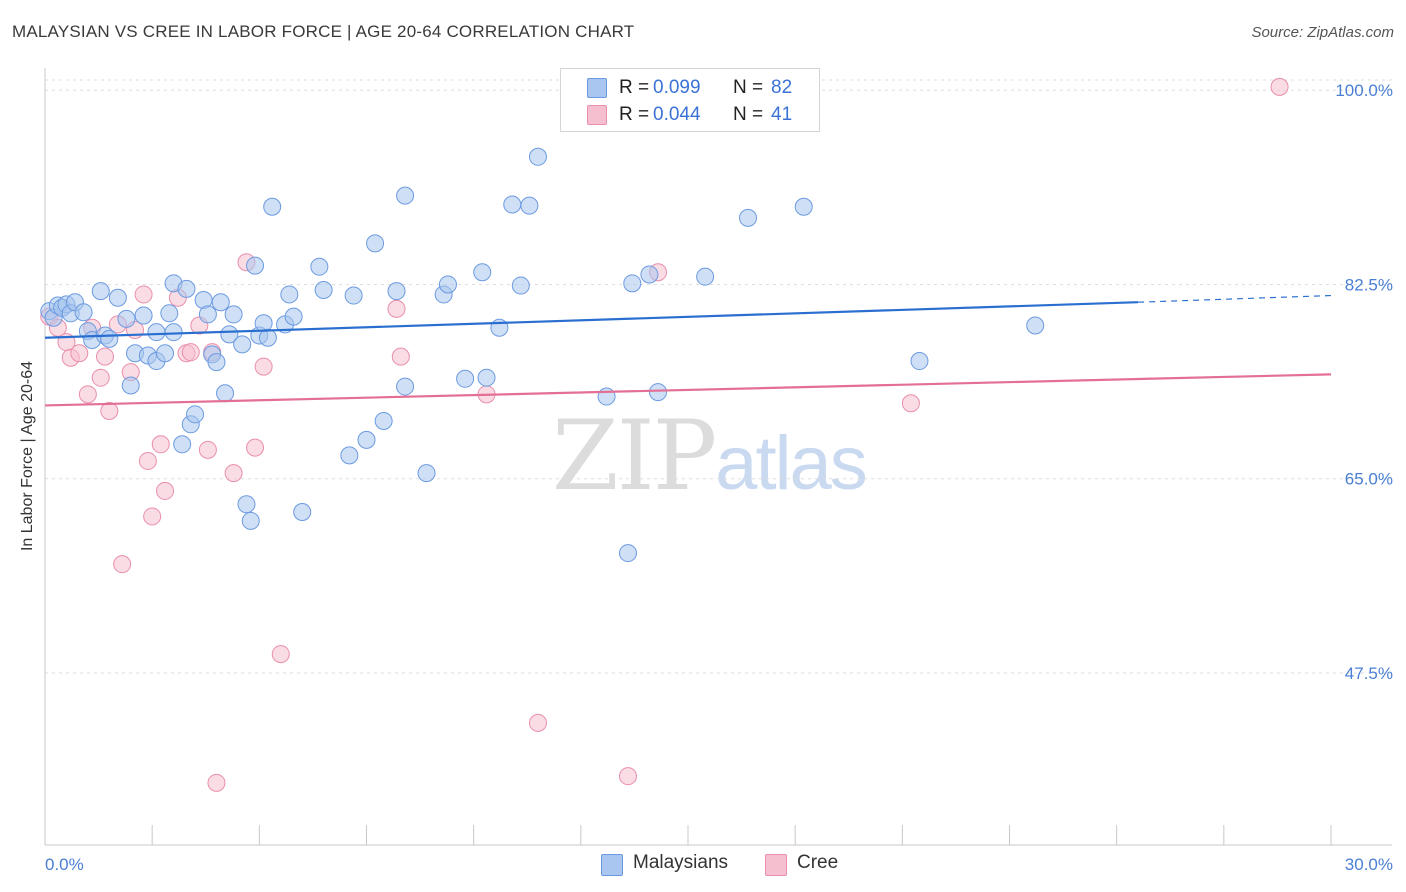 The width and height of the screenshot is (1406, 892). I want to click on n-value: 82, so click(782, 87).